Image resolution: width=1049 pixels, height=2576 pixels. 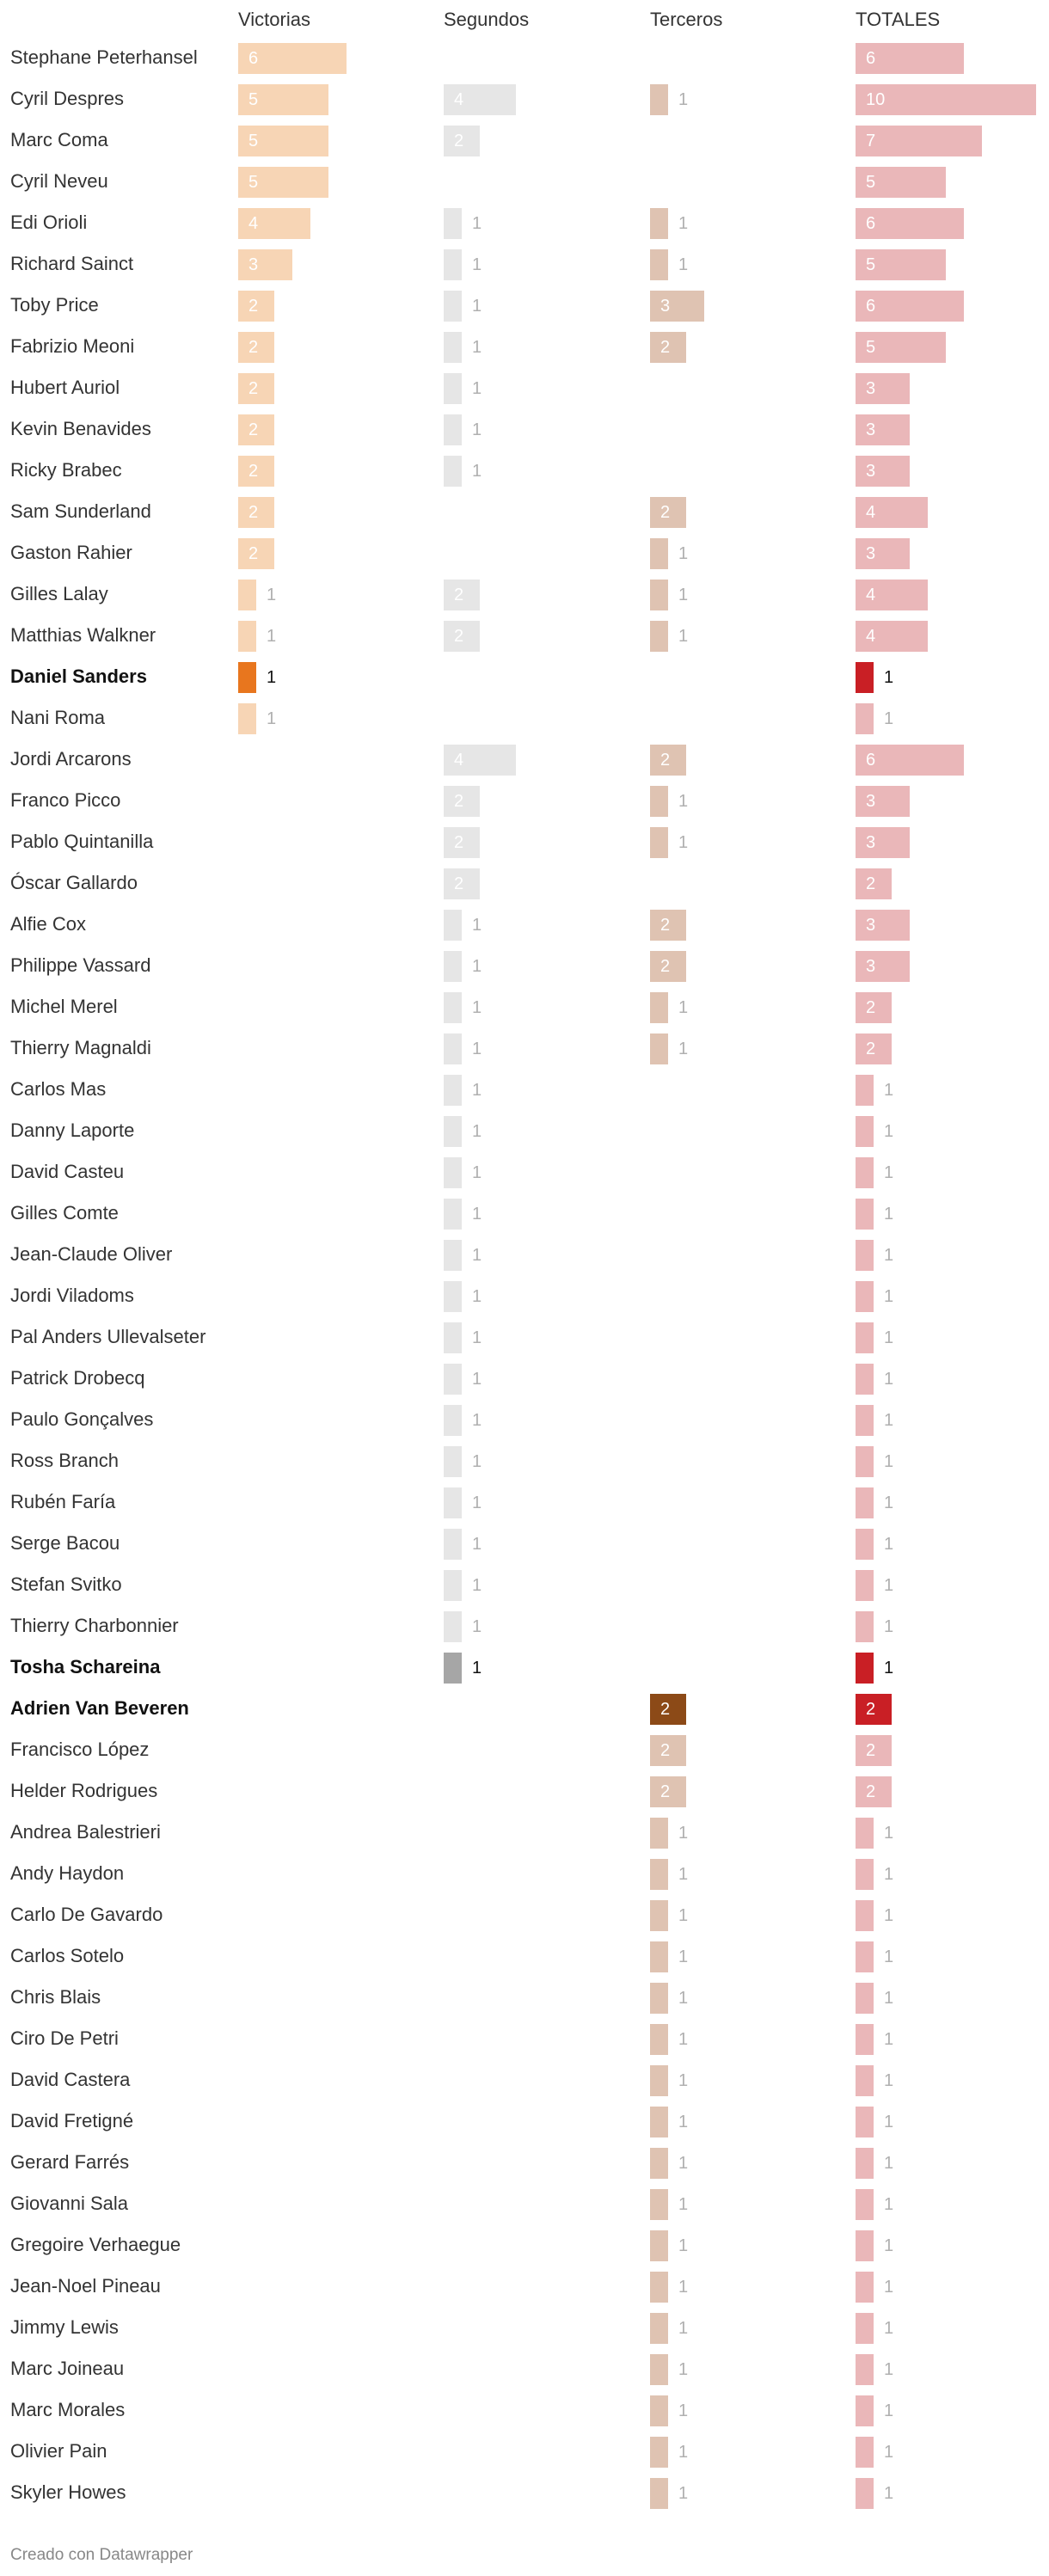 What do you see at coordinates (63, 1501) in the screenshot?
I see `row-name: Rubén Faría` at bounding box center [63, 1501].